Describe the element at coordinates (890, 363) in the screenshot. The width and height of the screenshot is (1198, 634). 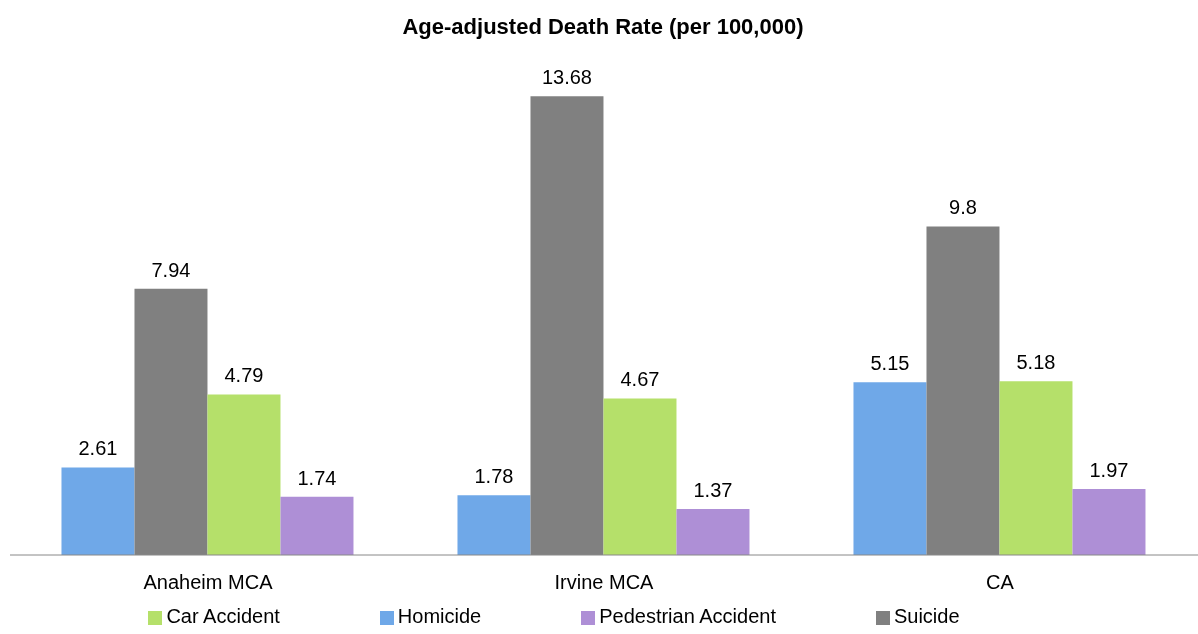
I see `data-label: 5.15` at that location.